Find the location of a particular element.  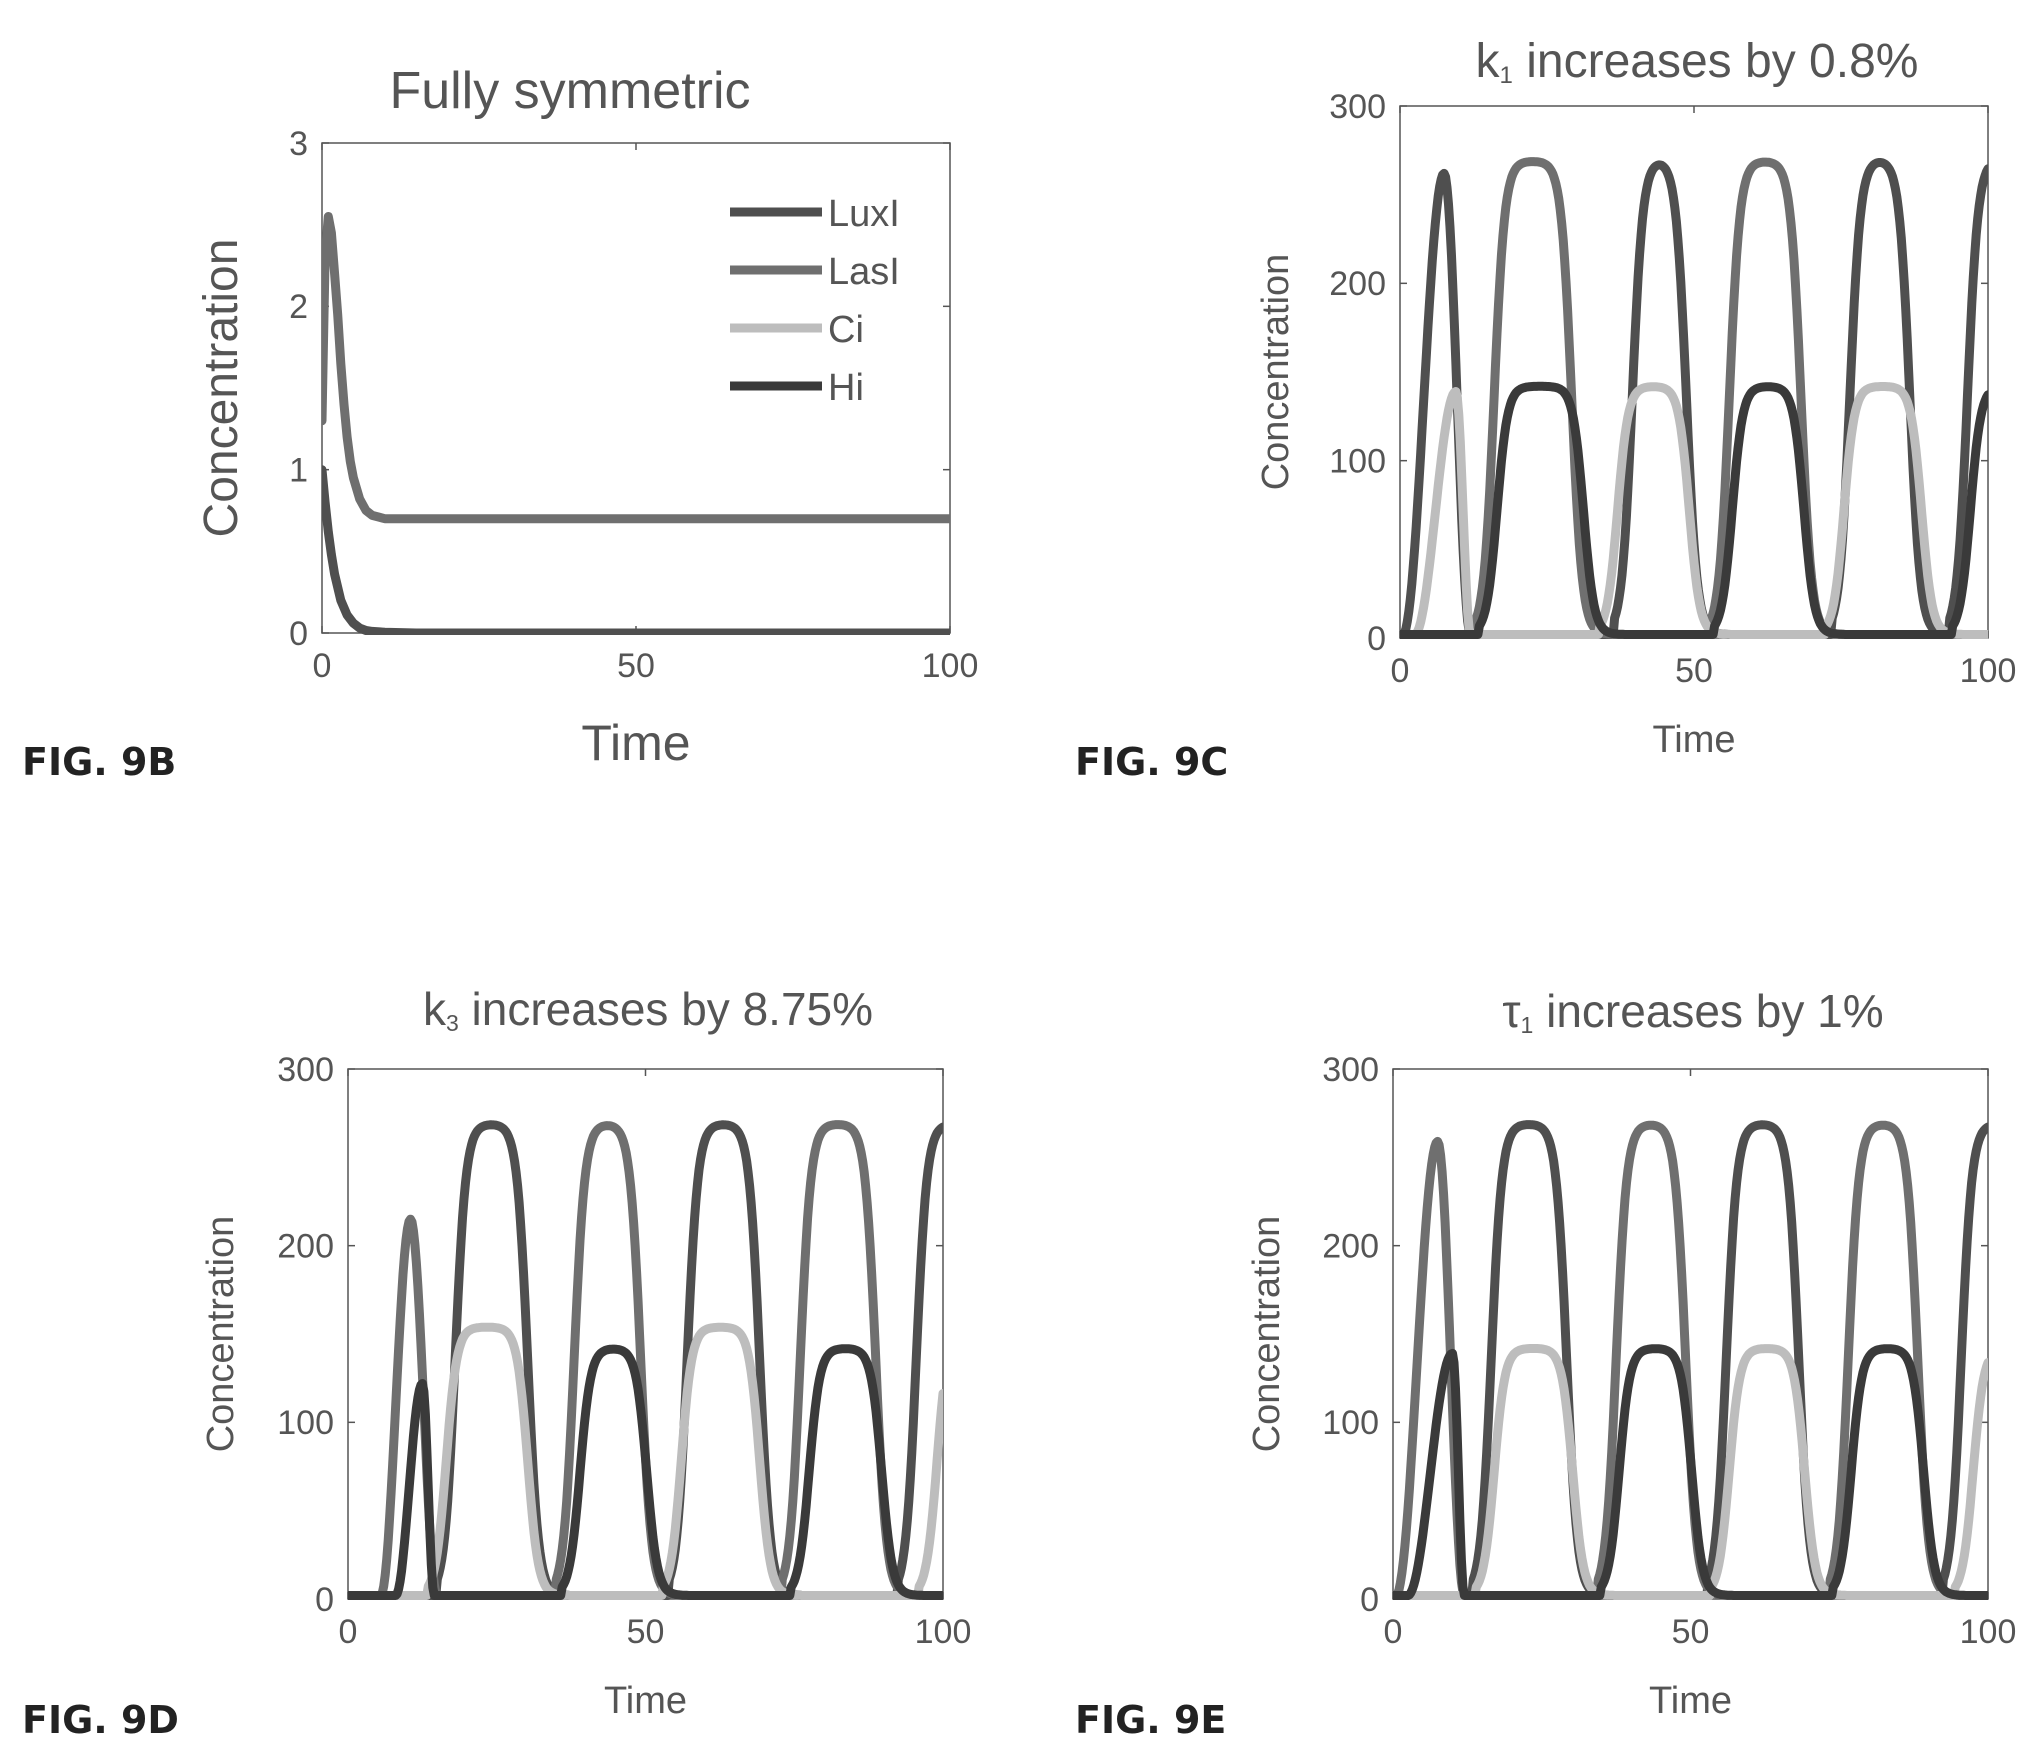

chart-9b-legend-label-ci: Ci is located at coordinates (846, 330).